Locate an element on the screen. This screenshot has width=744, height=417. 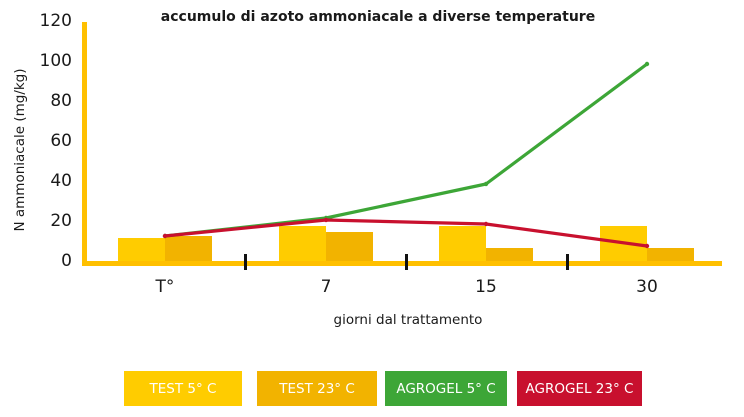
x-tick-label-7: 7 is located at coordinates (326, 287).